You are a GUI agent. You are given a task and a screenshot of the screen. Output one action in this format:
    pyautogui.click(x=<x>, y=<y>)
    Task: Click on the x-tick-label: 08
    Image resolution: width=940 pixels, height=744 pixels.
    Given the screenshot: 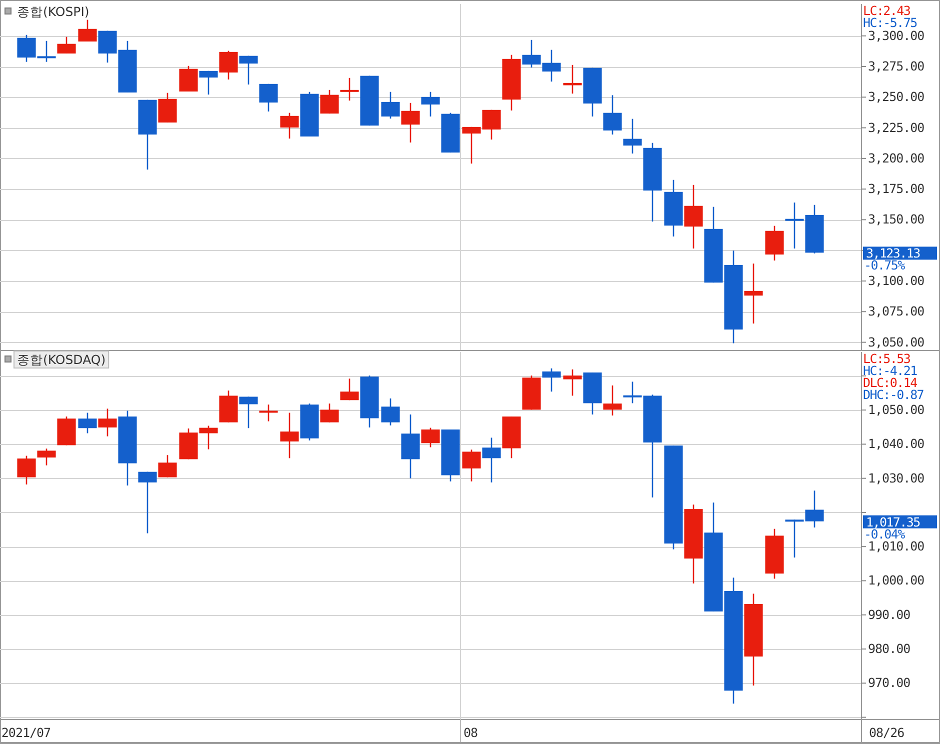 What is the action you would take?
    pyautogui.click(x=470, y=732)
    